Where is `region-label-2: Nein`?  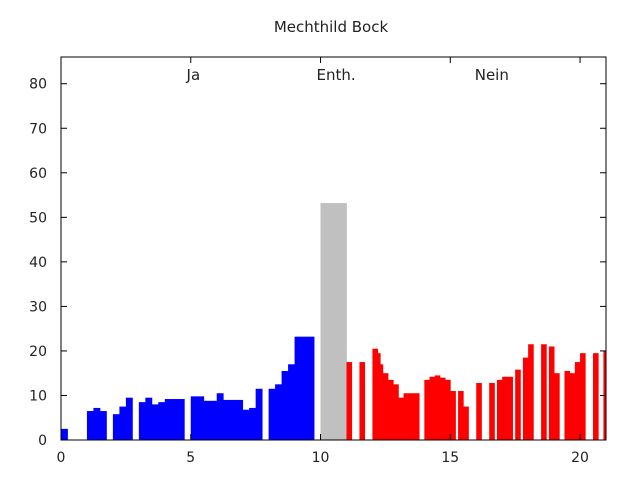 region-label-2: Nein is located at coordinates (492, 75).